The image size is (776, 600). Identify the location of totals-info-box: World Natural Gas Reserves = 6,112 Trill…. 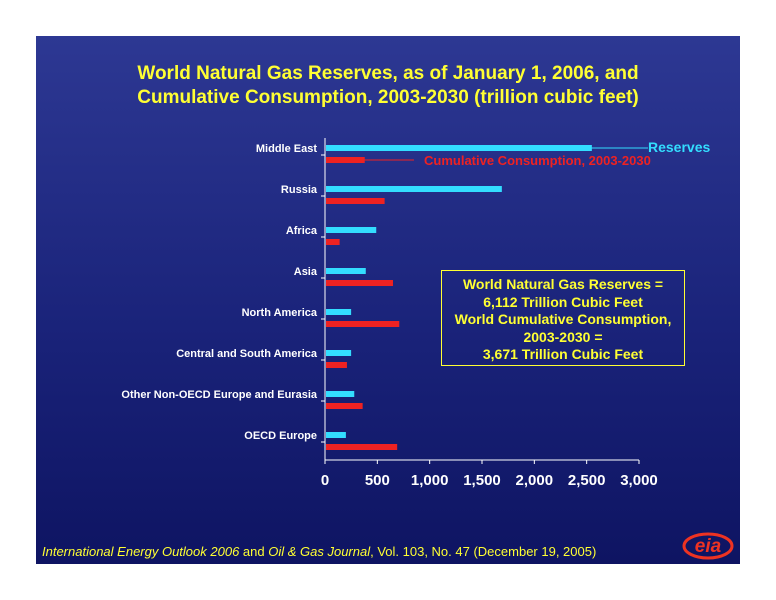
(563, 318).